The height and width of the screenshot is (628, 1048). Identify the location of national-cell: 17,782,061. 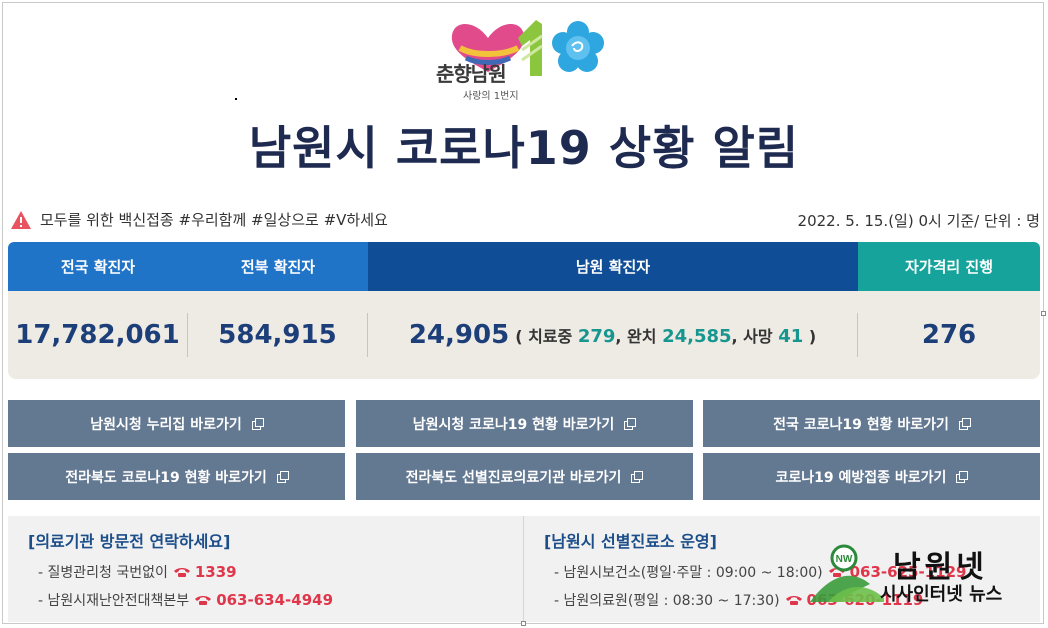
(98, 335).